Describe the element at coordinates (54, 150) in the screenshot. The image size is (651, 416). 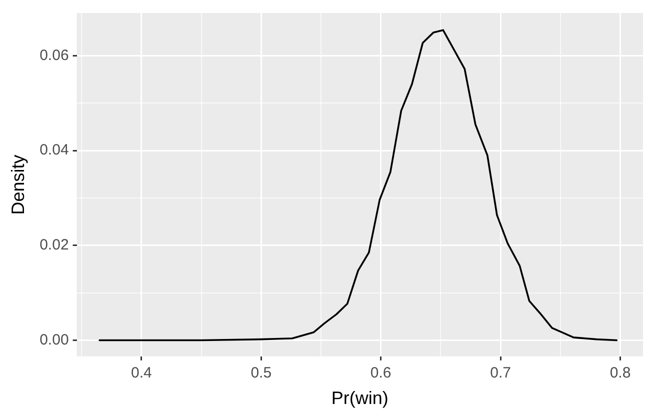
I see `y-tick-label: 0.04` at that location.